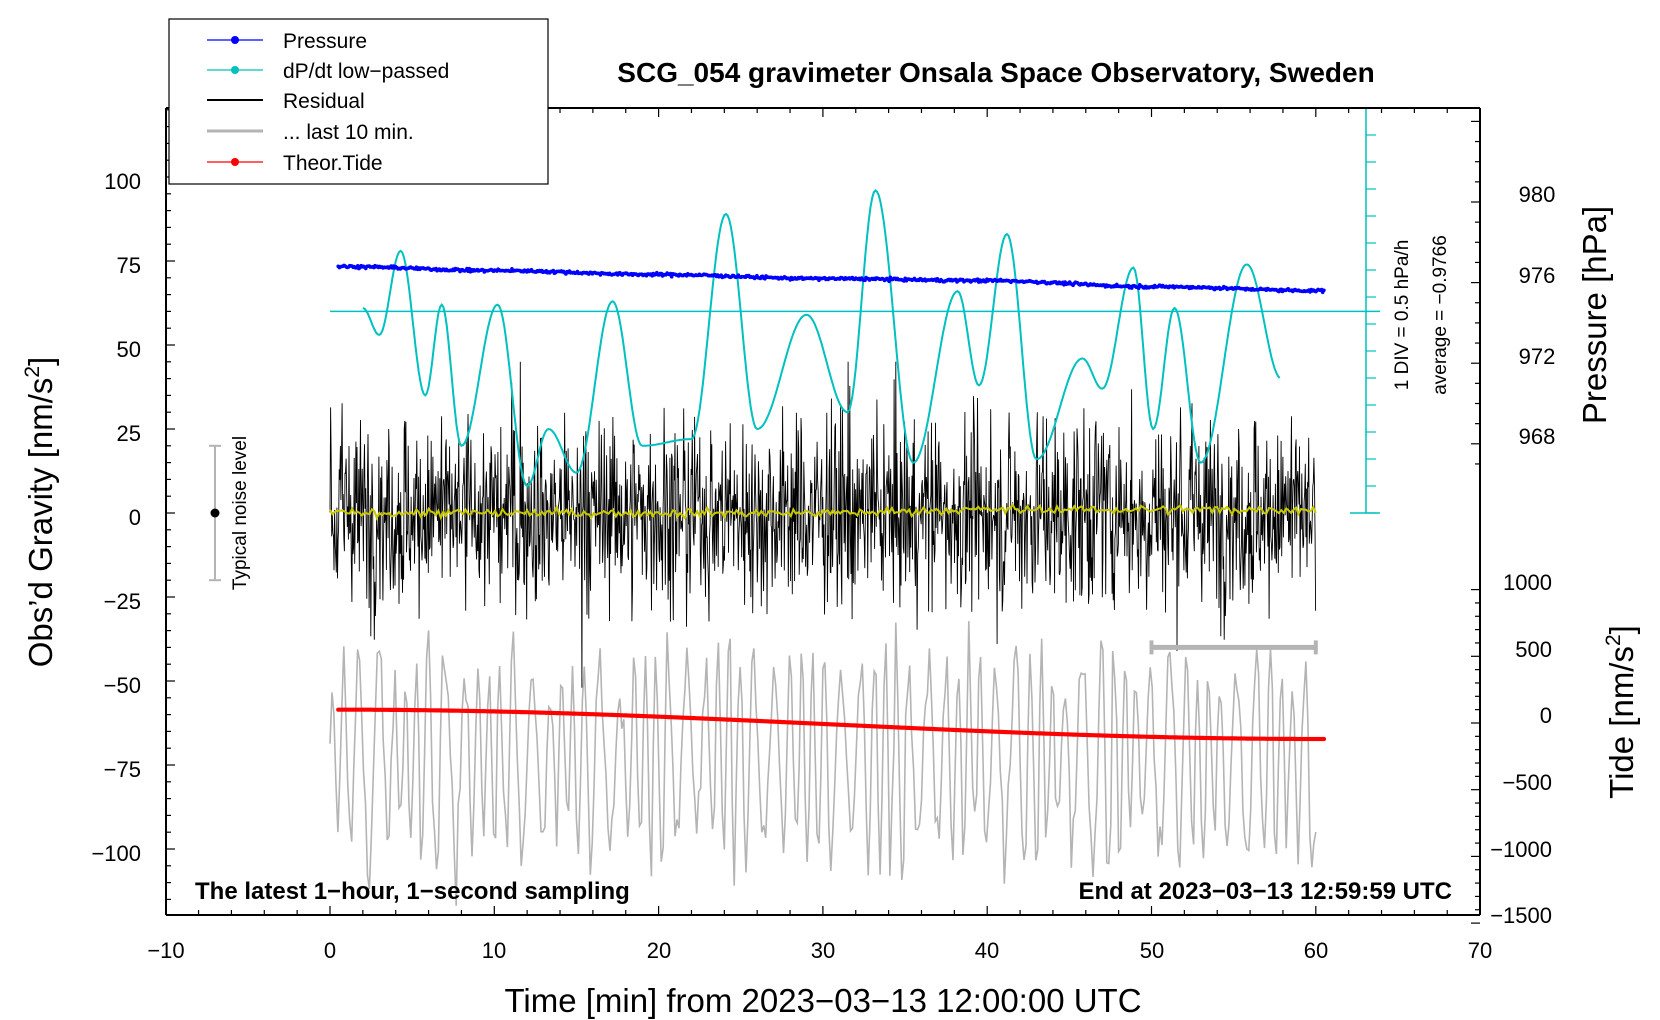 Image resolution: width=1660 pixels, height=1020 pixels. Describe the element at coordinates (1324, 739) in the screenshot. I see `tide-point` at that location.